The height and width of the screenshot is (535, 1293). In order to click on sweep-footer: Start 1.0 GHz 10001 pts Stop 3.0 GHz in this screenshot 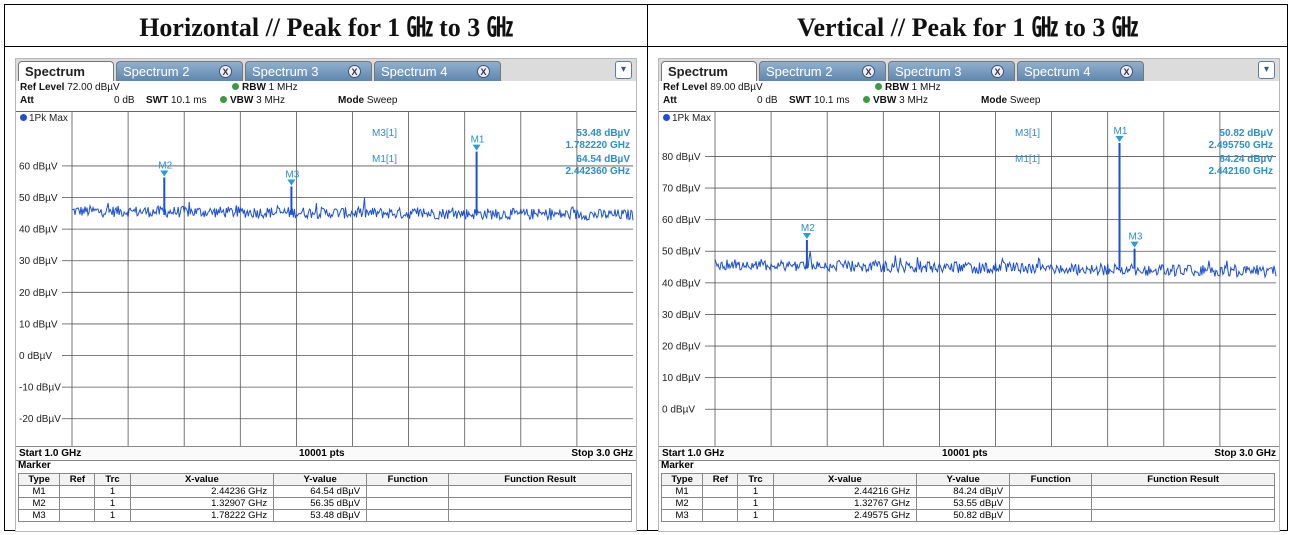, I will do `click(969, 453)`.